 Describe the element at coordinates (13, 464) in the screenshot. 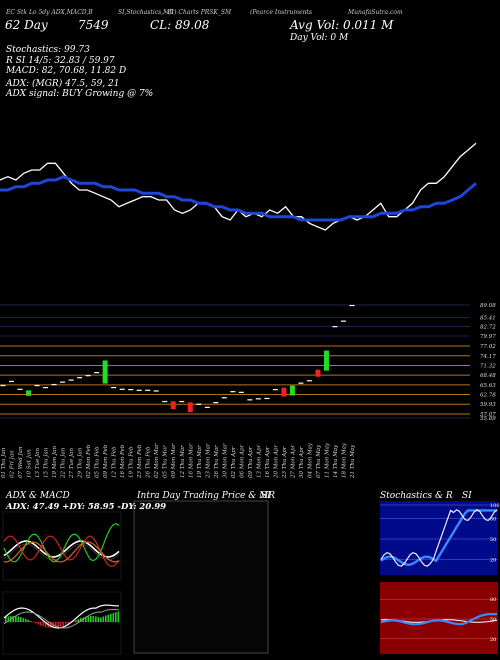

I see `date-label: 02 Fri Jan` at that location.